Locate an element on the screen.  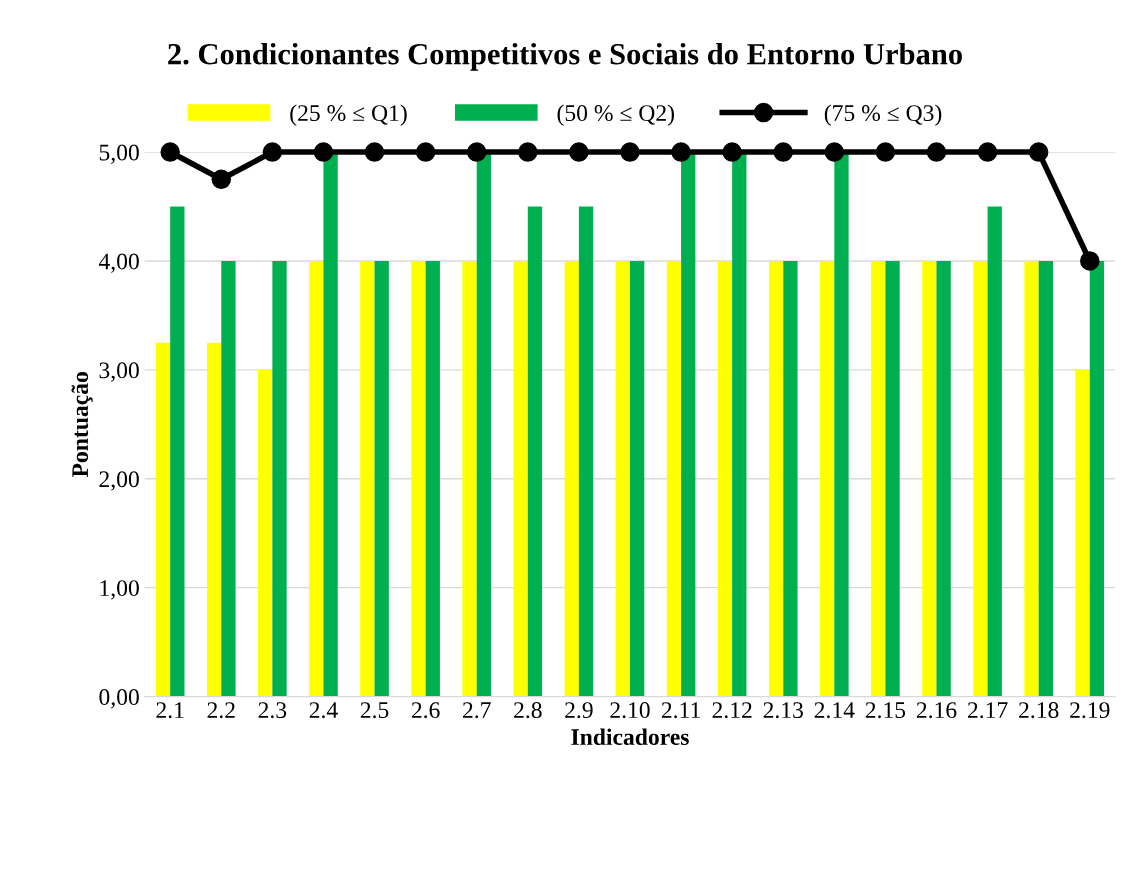
y-tick-label: 2,00 is located at coordinates (119, 481).